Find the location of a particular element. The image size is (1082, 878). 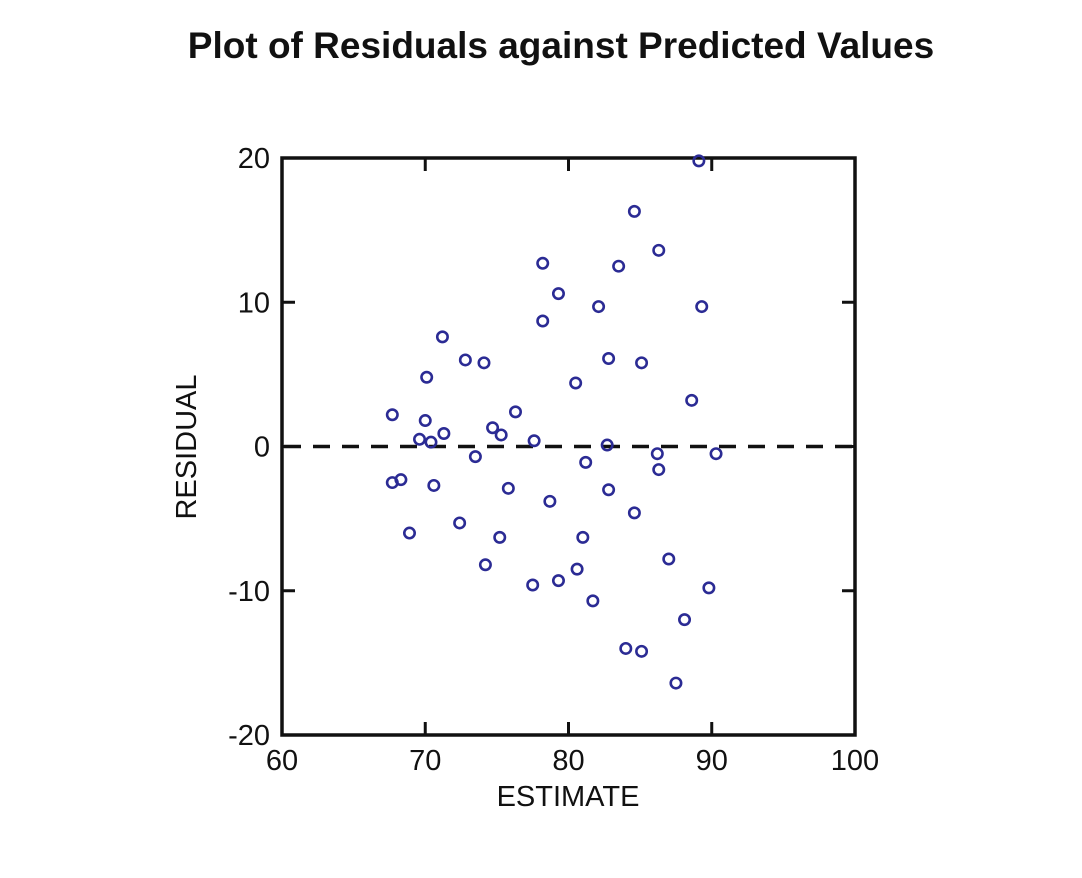

y-tick-label: 0 is located at coordinates (262, 448).